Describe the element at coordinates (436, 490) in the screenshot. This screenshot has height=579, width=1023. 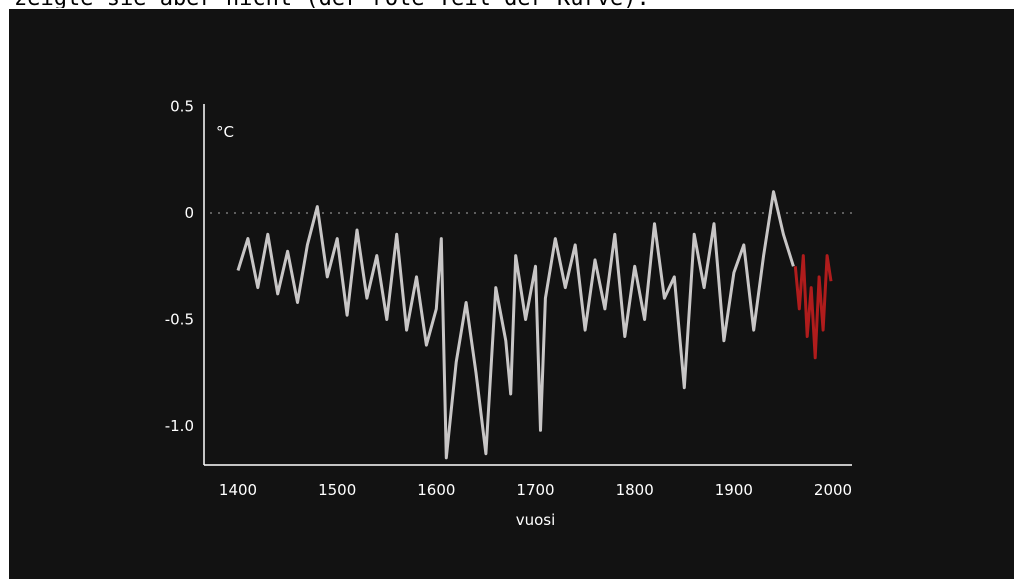
I see `x-tick-label: 1600` at that location.